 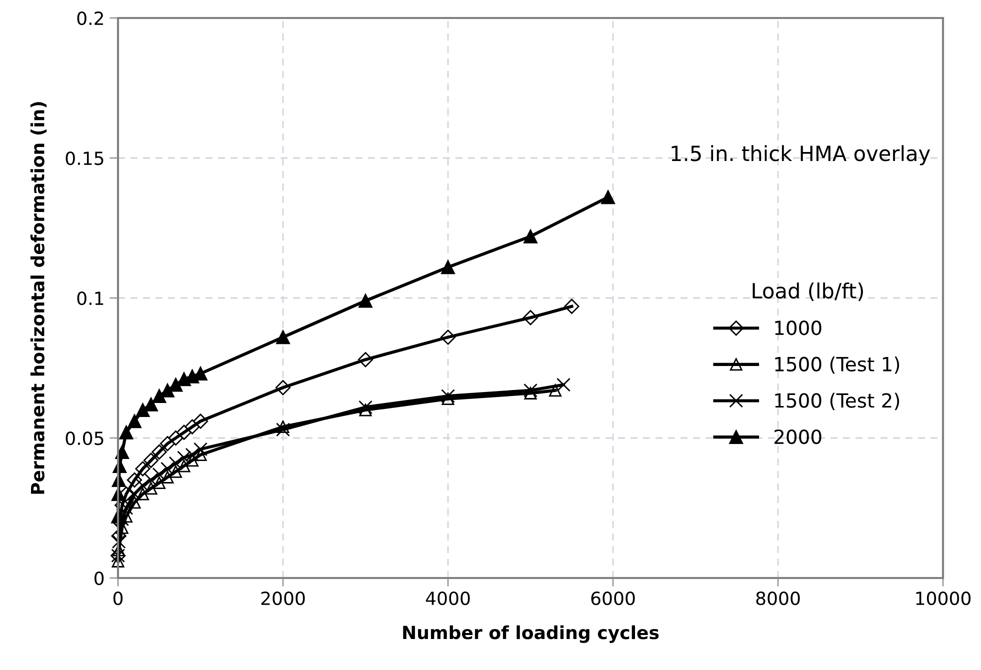 What do you see at coordinates (38, 298) in the screenshot?
I see `y-axis-title: Permanent horizontal deformation (in)` at bounding box center [38, 298].